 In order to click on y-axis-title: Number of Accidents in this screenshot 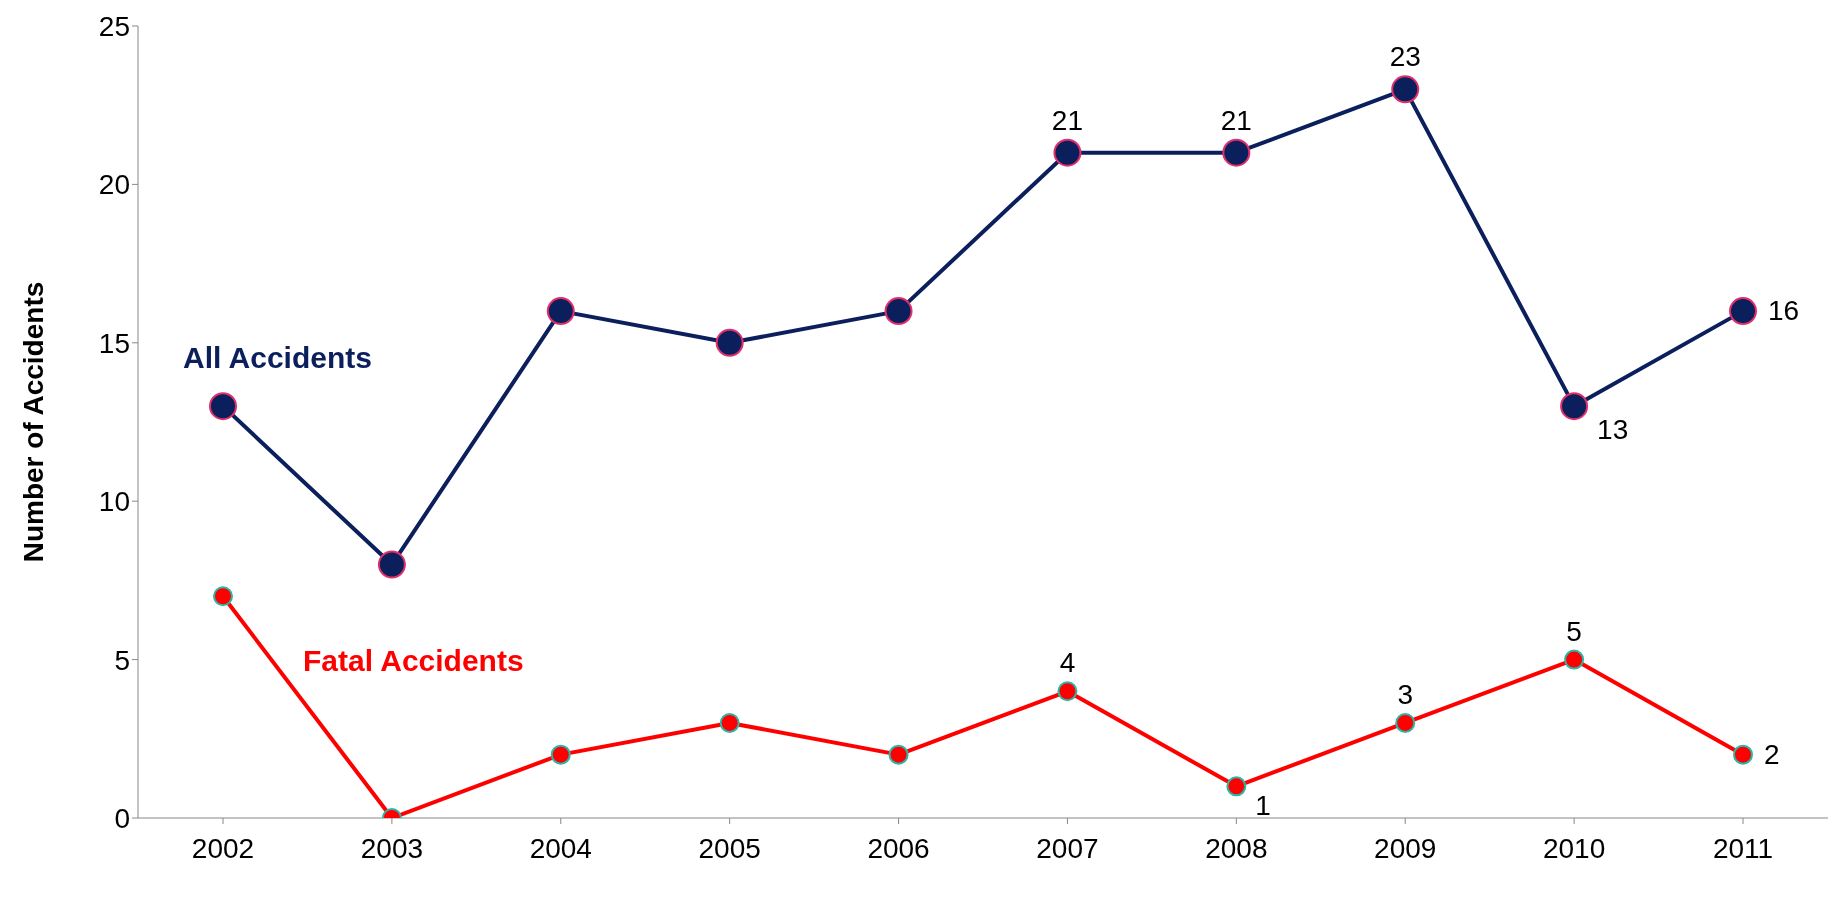, I will do `click(33, 422)`.